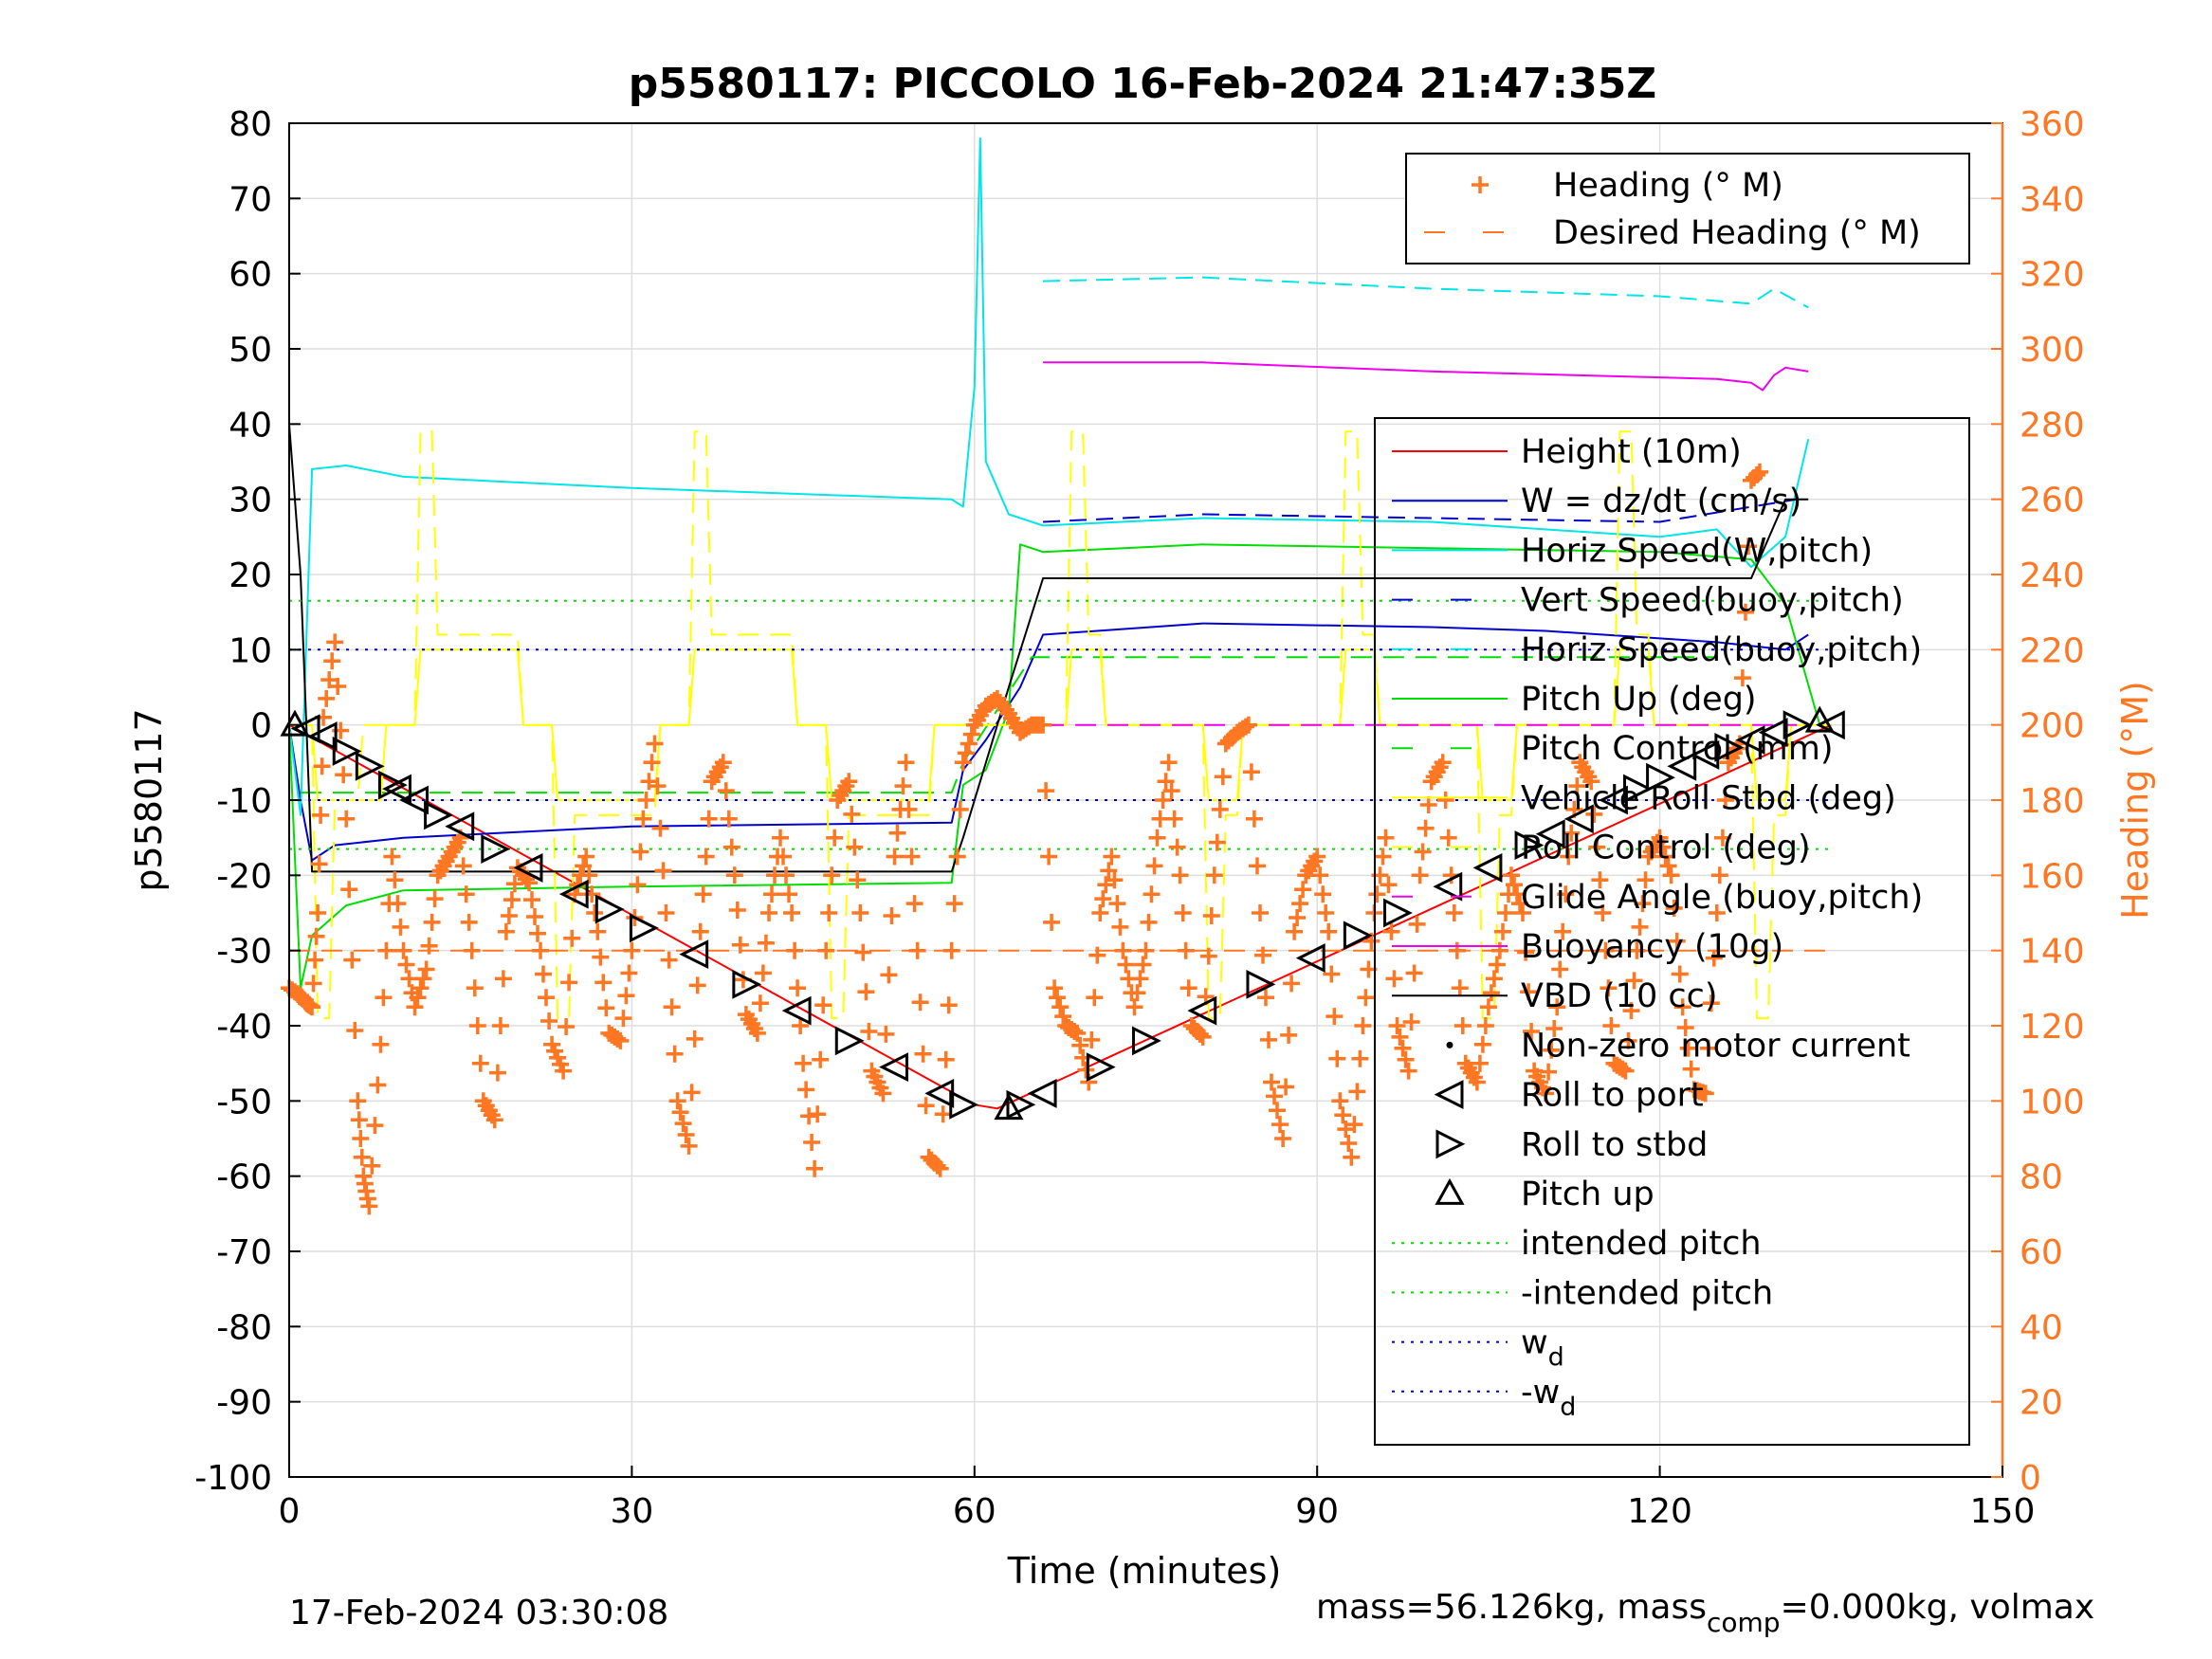 Image resolution: width=2212 pixels, height=1659 pixels. Describe the element at coordinates (1480, 184) in the screenshot. I see `legend-heading-swatch` at that location.